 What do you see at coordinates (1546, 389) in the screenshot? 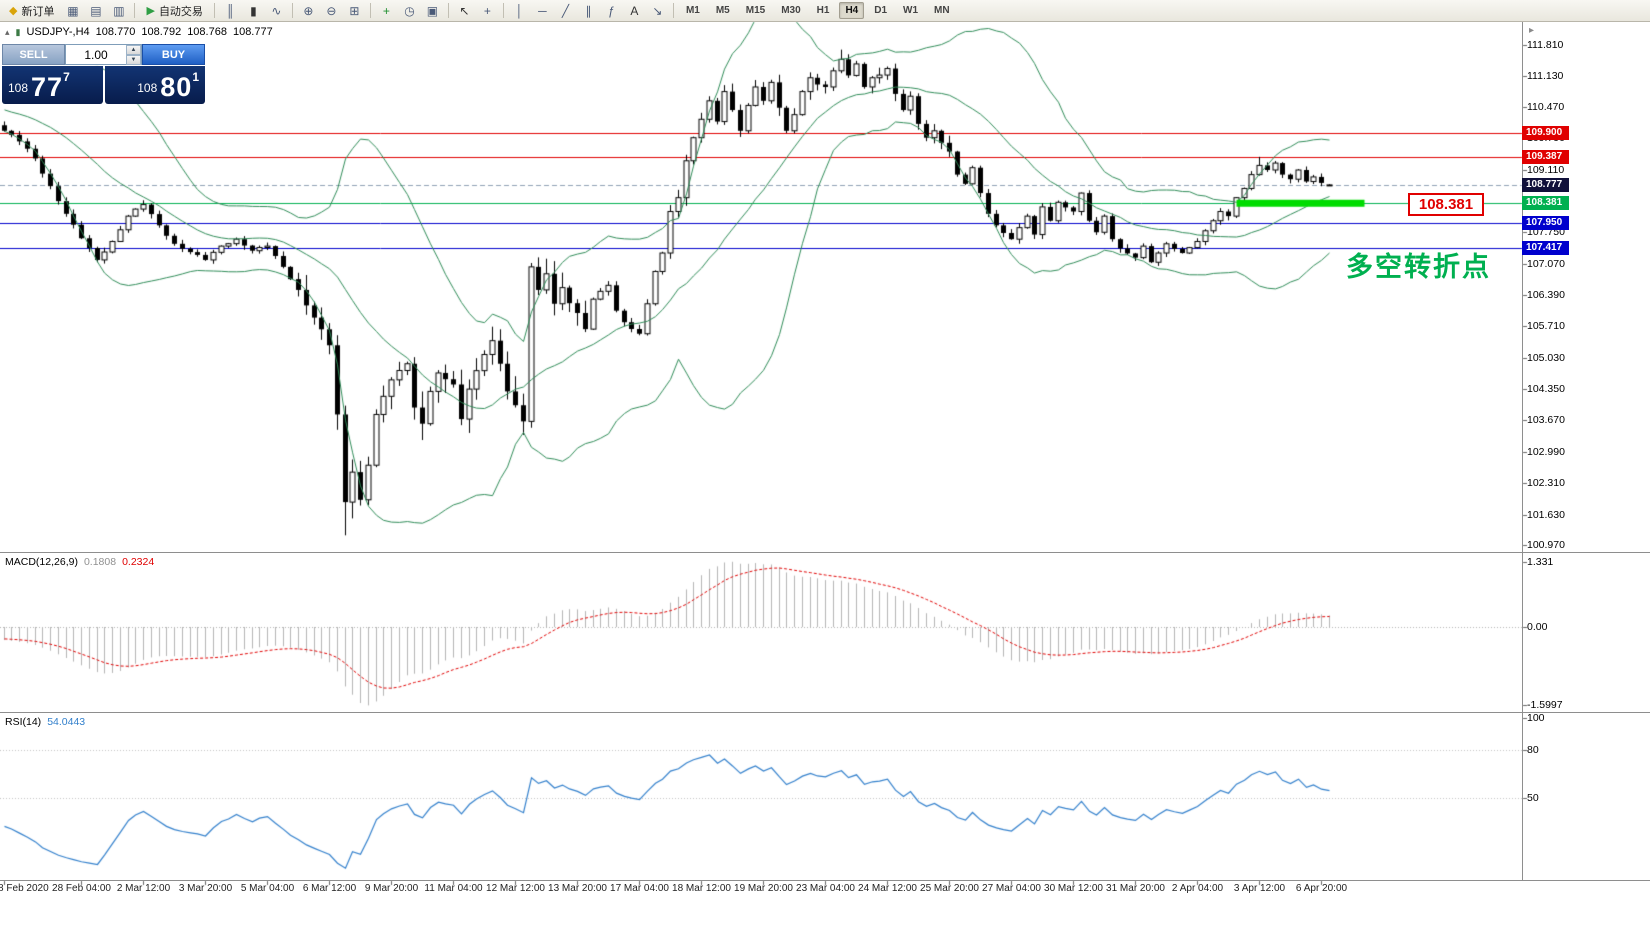
I see `price-axis-tick: 104.350` at bounding box center [1546, 389].